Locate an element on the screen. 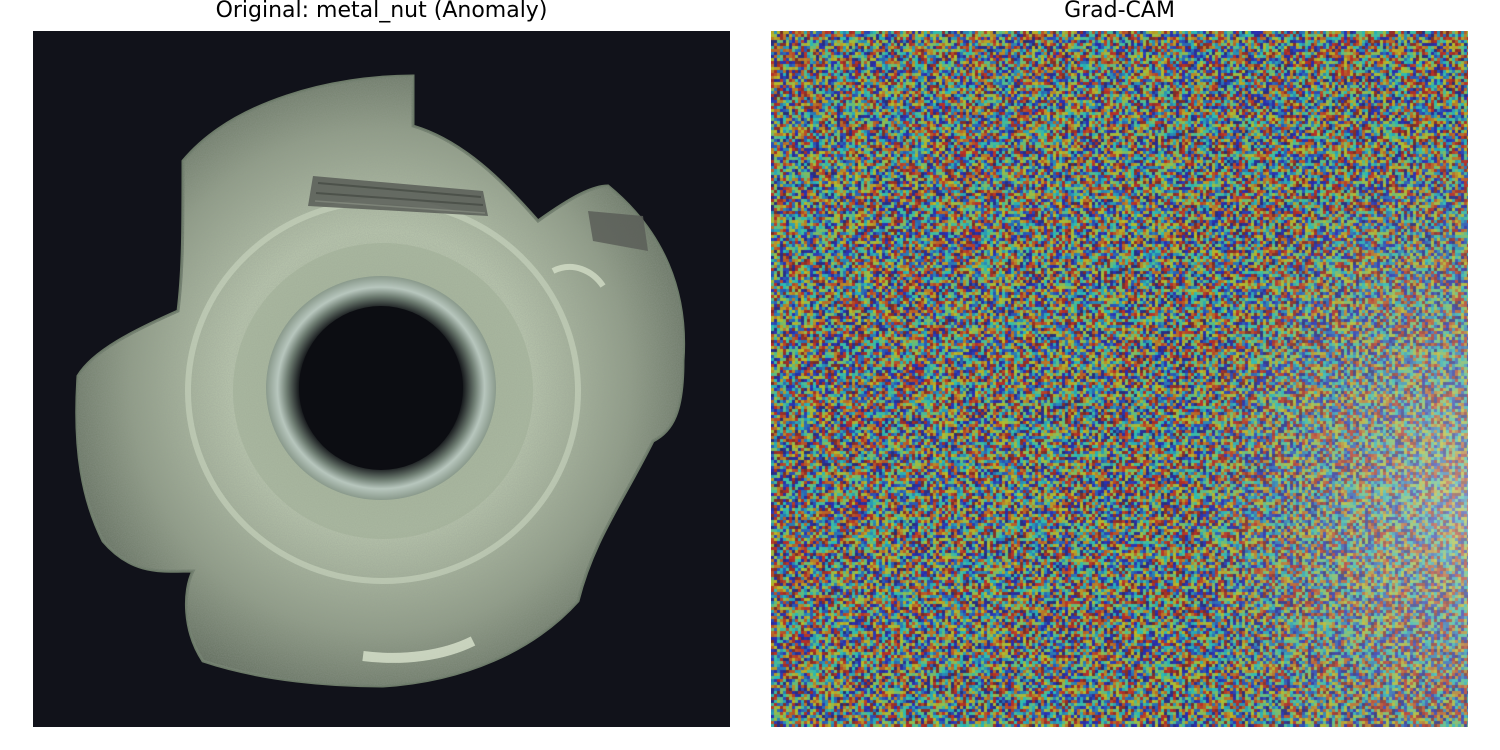  original-panel-title: Original: metal_nut (Anomaly) is located at coordinates (381, 11).